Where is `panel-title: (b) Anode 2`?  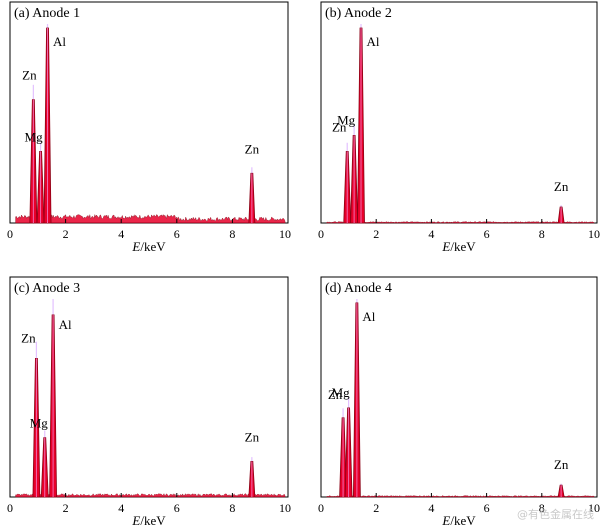 panel-title: (b) Anode 2 is located at coordinates (358, 13).